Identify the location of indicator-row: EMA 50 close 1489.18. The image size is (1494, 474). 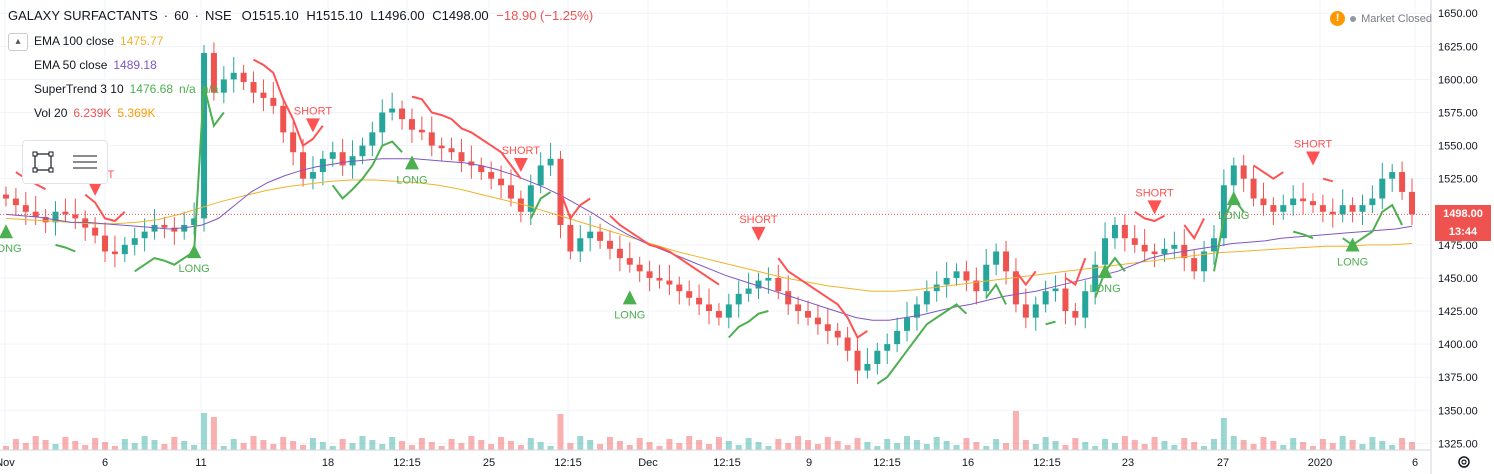
(313, 65).